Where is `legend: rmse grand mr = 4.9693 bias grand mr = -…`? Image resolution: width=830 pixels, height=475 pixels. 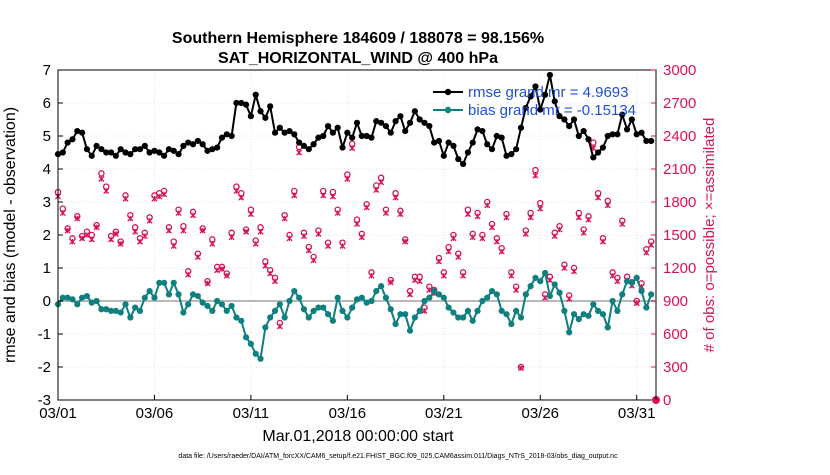
legend: rmse grand mr = 4.9693 bias grand mr = -… is located at coordinates (534, 101).